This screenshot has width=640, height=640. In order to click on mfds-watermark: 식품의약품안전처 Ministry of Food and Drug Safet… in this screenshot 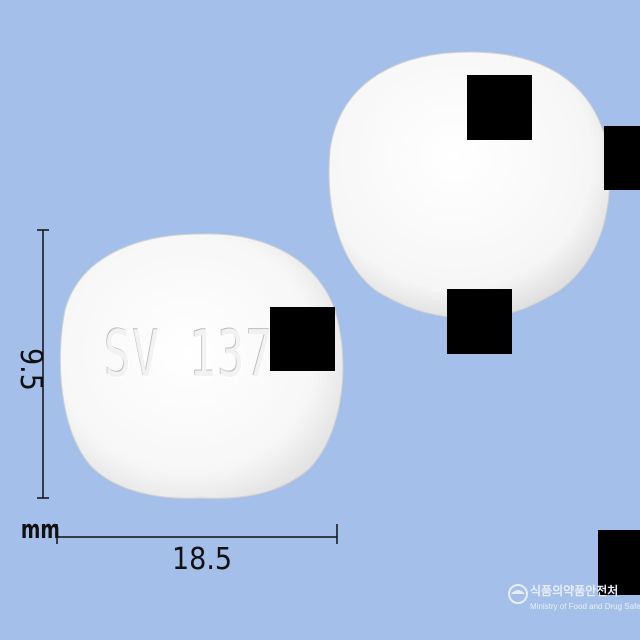, I will do `click(573, 602)`.